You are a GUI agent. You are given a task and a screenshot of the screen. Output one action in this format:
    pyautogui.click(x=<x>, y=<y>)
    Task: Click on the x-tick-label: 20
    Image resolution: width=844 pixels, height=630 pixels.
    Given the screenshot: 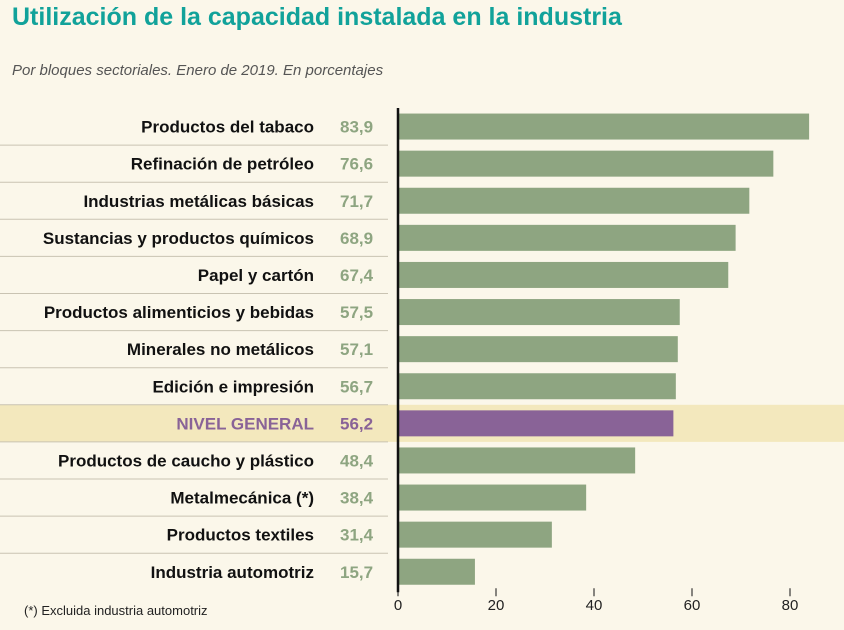 What is the action you would take?
    pyautogui.click(x=496, y=605)
    